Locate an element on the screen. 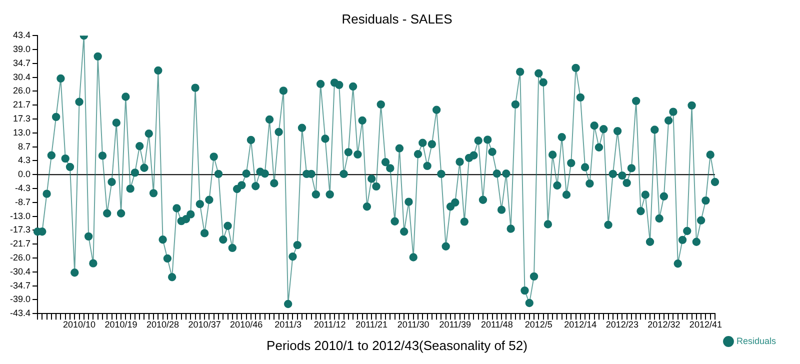 The height and width of the screenshot is (364, 800). x-tick-label: 2011/3 is located at coordinates (288, 324).